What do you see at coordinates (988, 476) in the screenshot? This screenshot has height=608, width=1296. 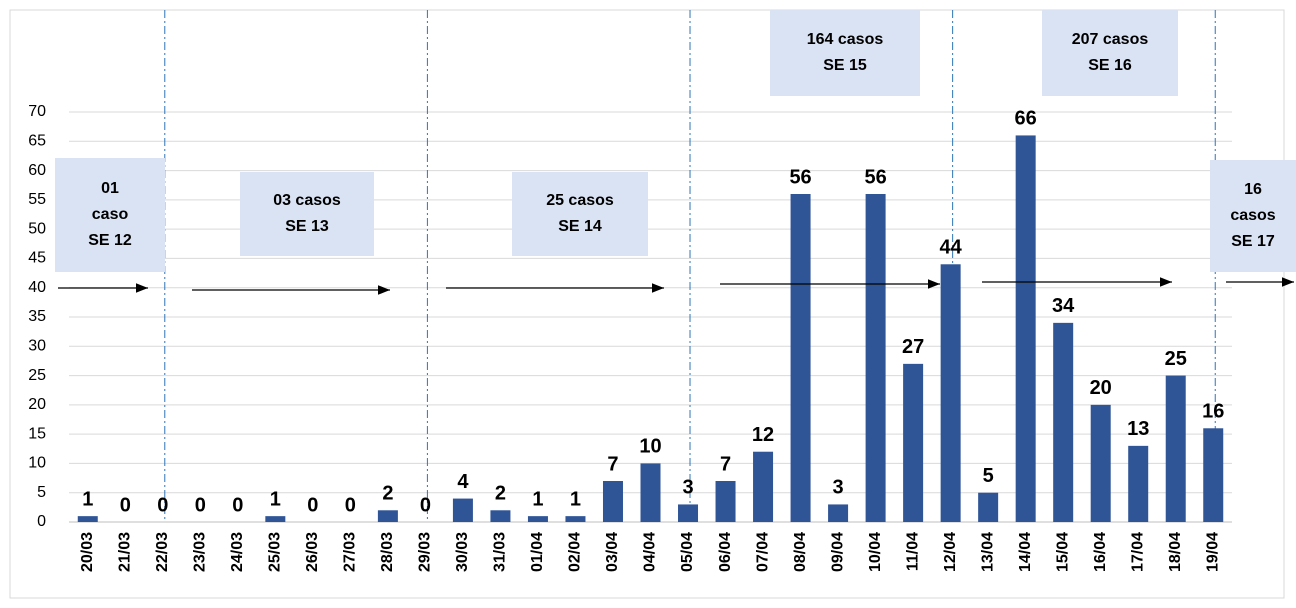 I see `data-label: 5` at bounding box center [988, 476].